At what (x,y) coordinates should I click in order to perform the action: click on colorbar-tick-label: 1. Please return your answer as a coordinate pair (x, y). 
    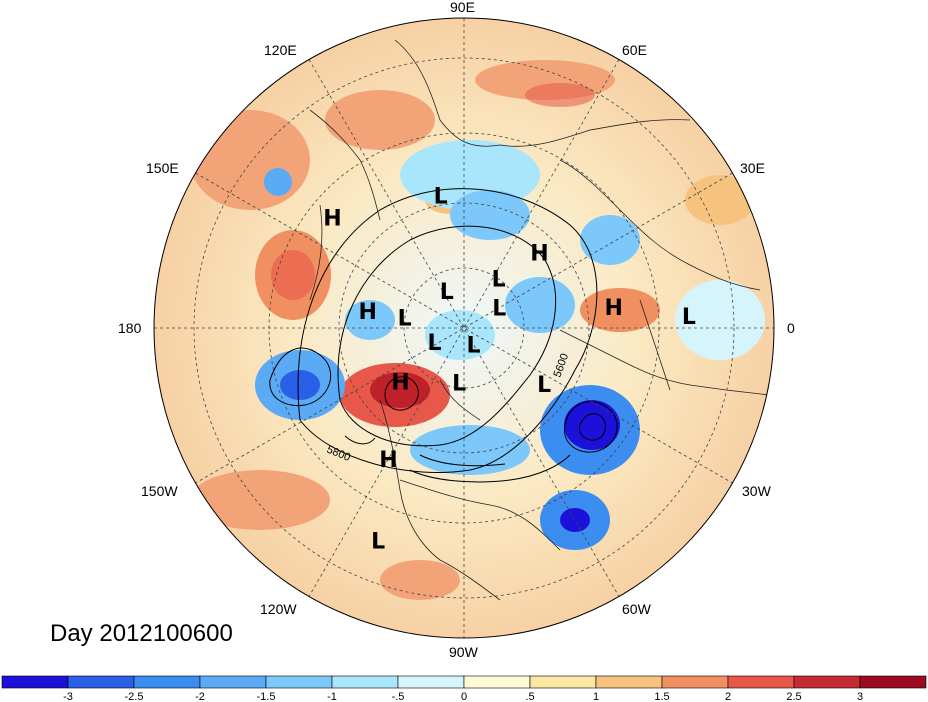
    Looking at the image, I should click on (596, 696).